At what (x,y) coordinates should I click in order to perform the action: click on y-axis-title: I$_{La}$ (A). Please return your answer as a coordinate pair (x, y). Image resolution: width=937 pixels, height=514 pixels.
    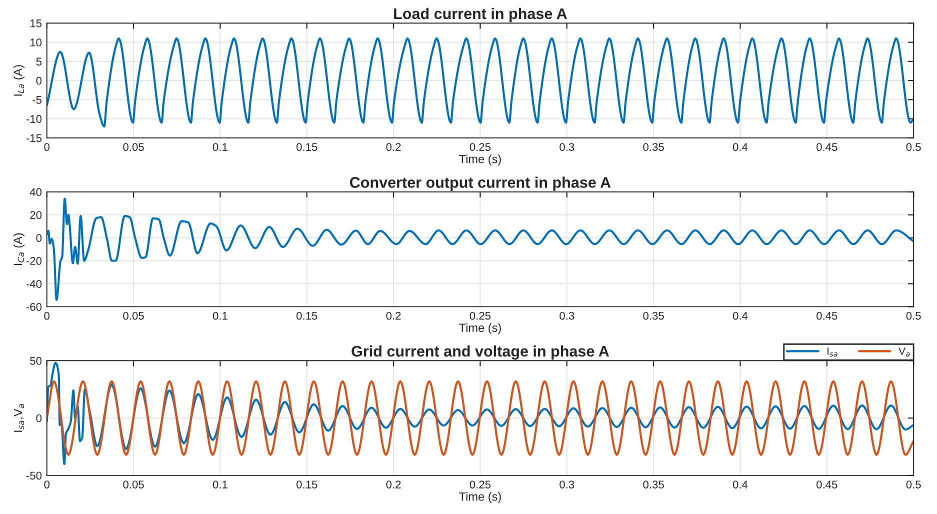
    Looking at the image, I should click on (18, 80).